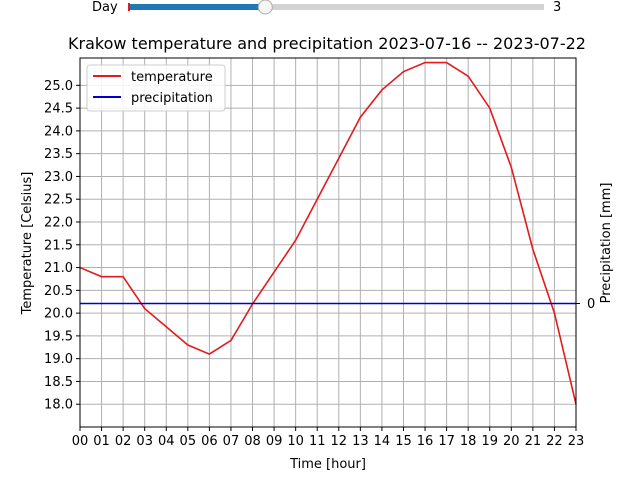  Describe the element at coordinates (188, 441) in the screenshot. I see `x-tick-label: 05` at that location.